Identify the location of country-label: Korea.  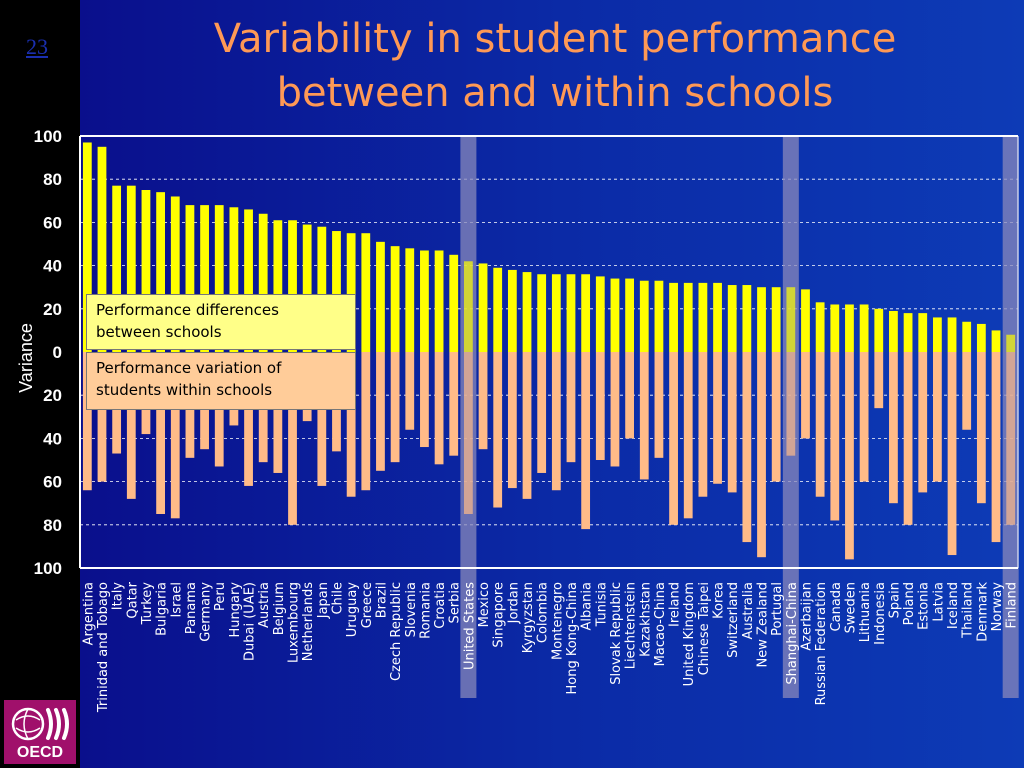
(719, 600).